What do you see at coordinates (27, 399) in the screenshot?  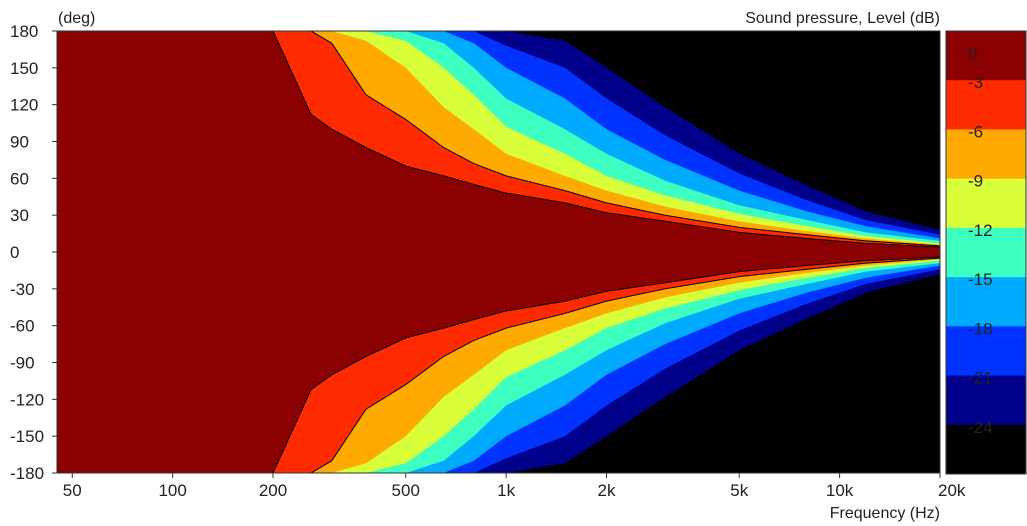 I see `y-tick-label: -120` at bounding box center [27, 399].